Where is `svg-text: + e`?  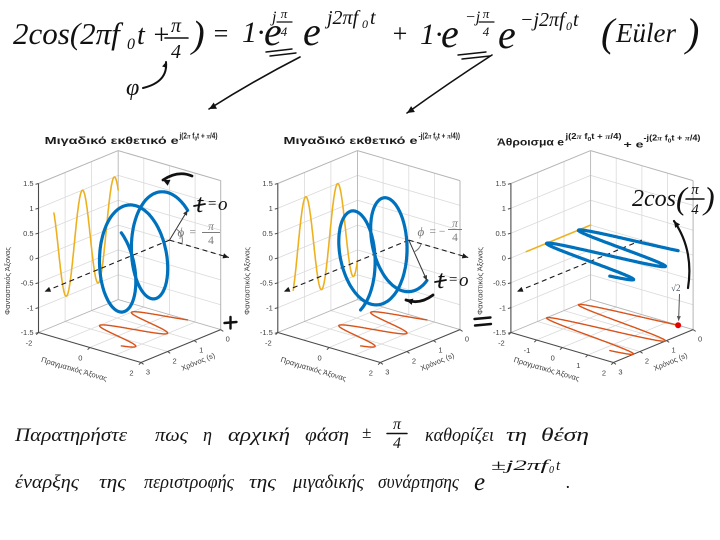 svg-text: + e is located at coordinates (634, 145).